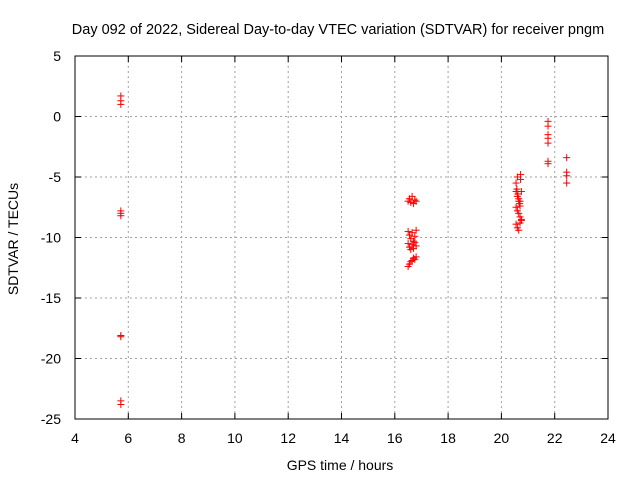 The width and height of the screenshot is (640, 480). What do you see at coordinates (57, 117) in the screenshot?
I see `y-tick-label: 0` at bounding box center [57, 117].